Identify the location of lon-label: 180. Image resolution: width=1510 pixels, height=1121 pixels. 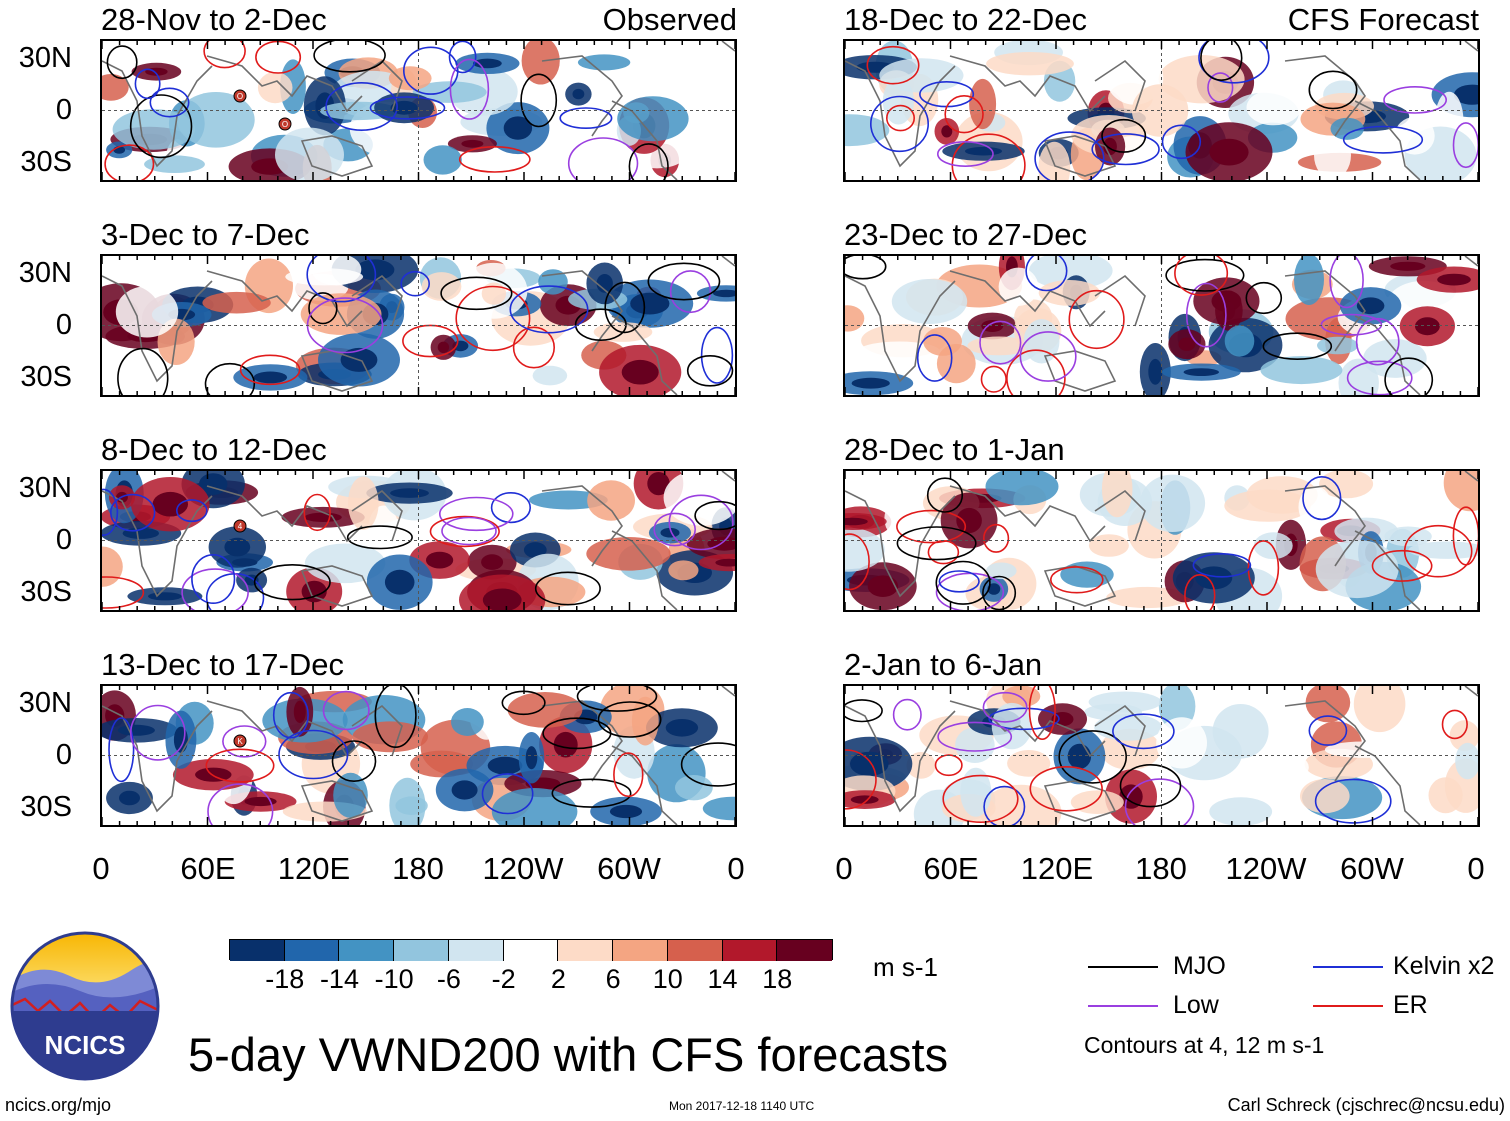
(1161, 868).